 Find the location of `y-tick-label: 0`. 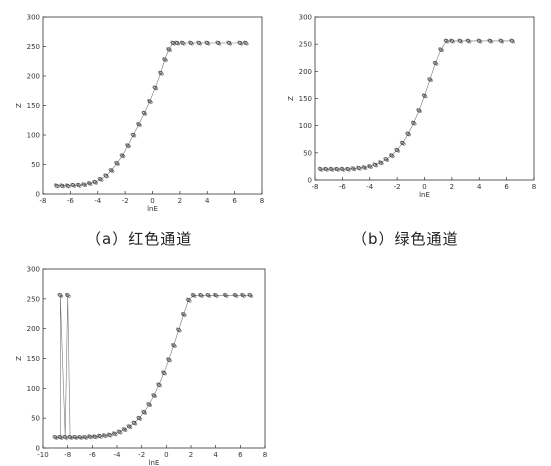

y-tick-label: 0 is located at coordinates (310, 181).